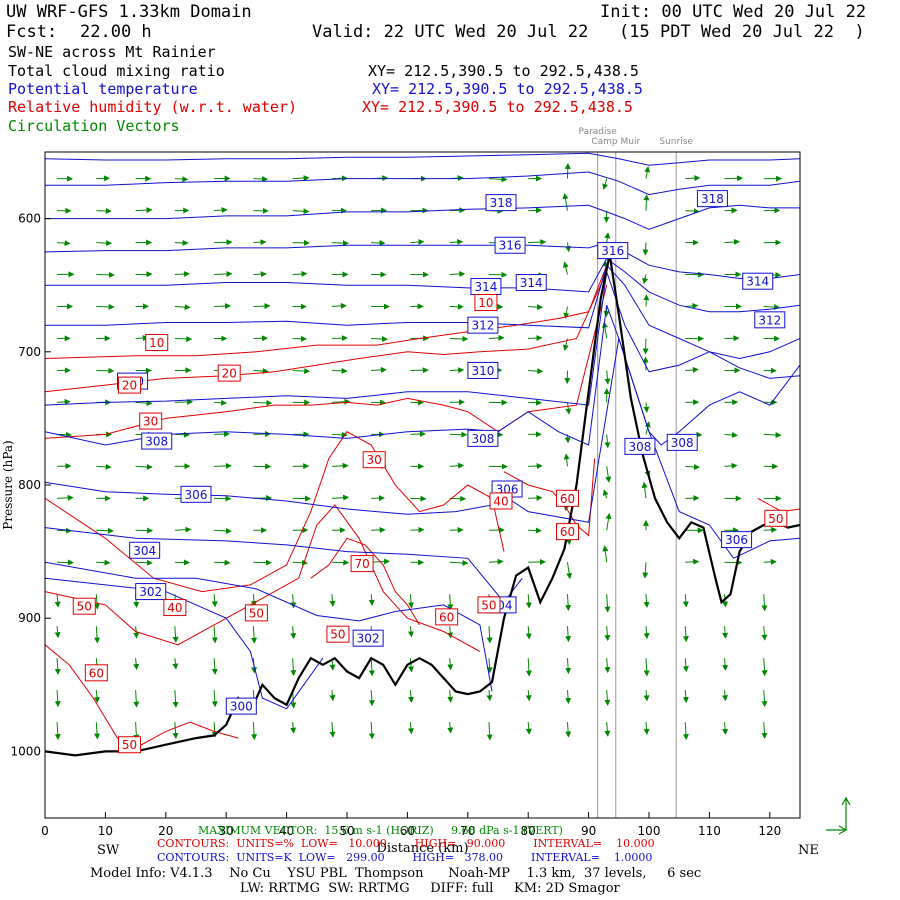  I want to click on field-relative-humidity: Relative humidity (w.r.t. water), so click(152, 107).